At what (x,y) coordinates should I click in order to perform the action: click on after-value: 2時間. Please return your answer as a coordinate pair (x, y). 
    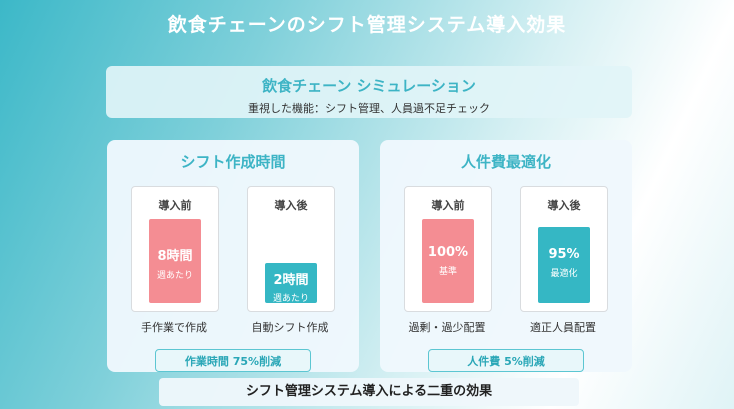
    Looking at the image, I should click on (291, 280).